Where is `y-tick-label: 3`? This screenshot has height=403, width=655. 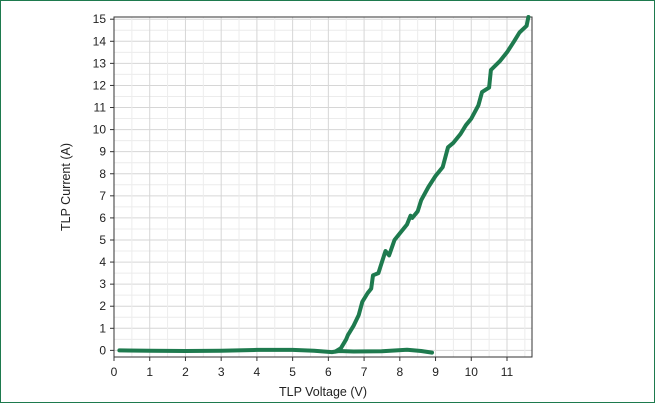
y-tick-label: 3 is located at coordinates (102, 284).